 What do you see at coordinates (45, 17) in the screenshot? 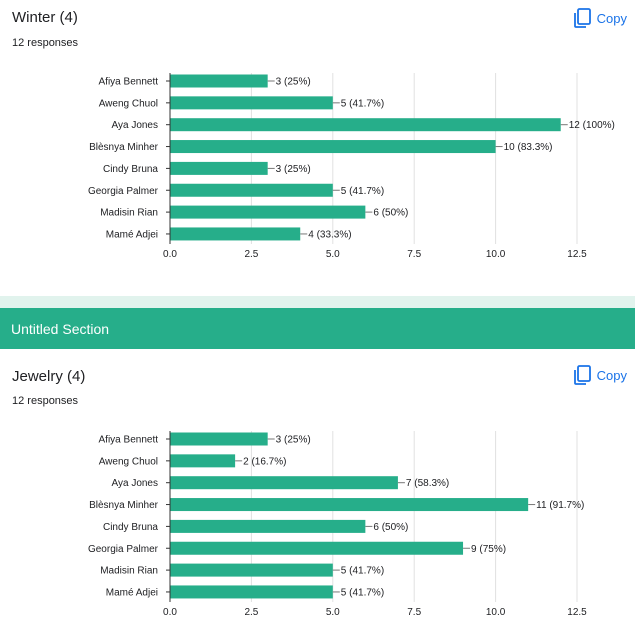
I see `question-title: Winter (4)` at bounding box center [45, 17].